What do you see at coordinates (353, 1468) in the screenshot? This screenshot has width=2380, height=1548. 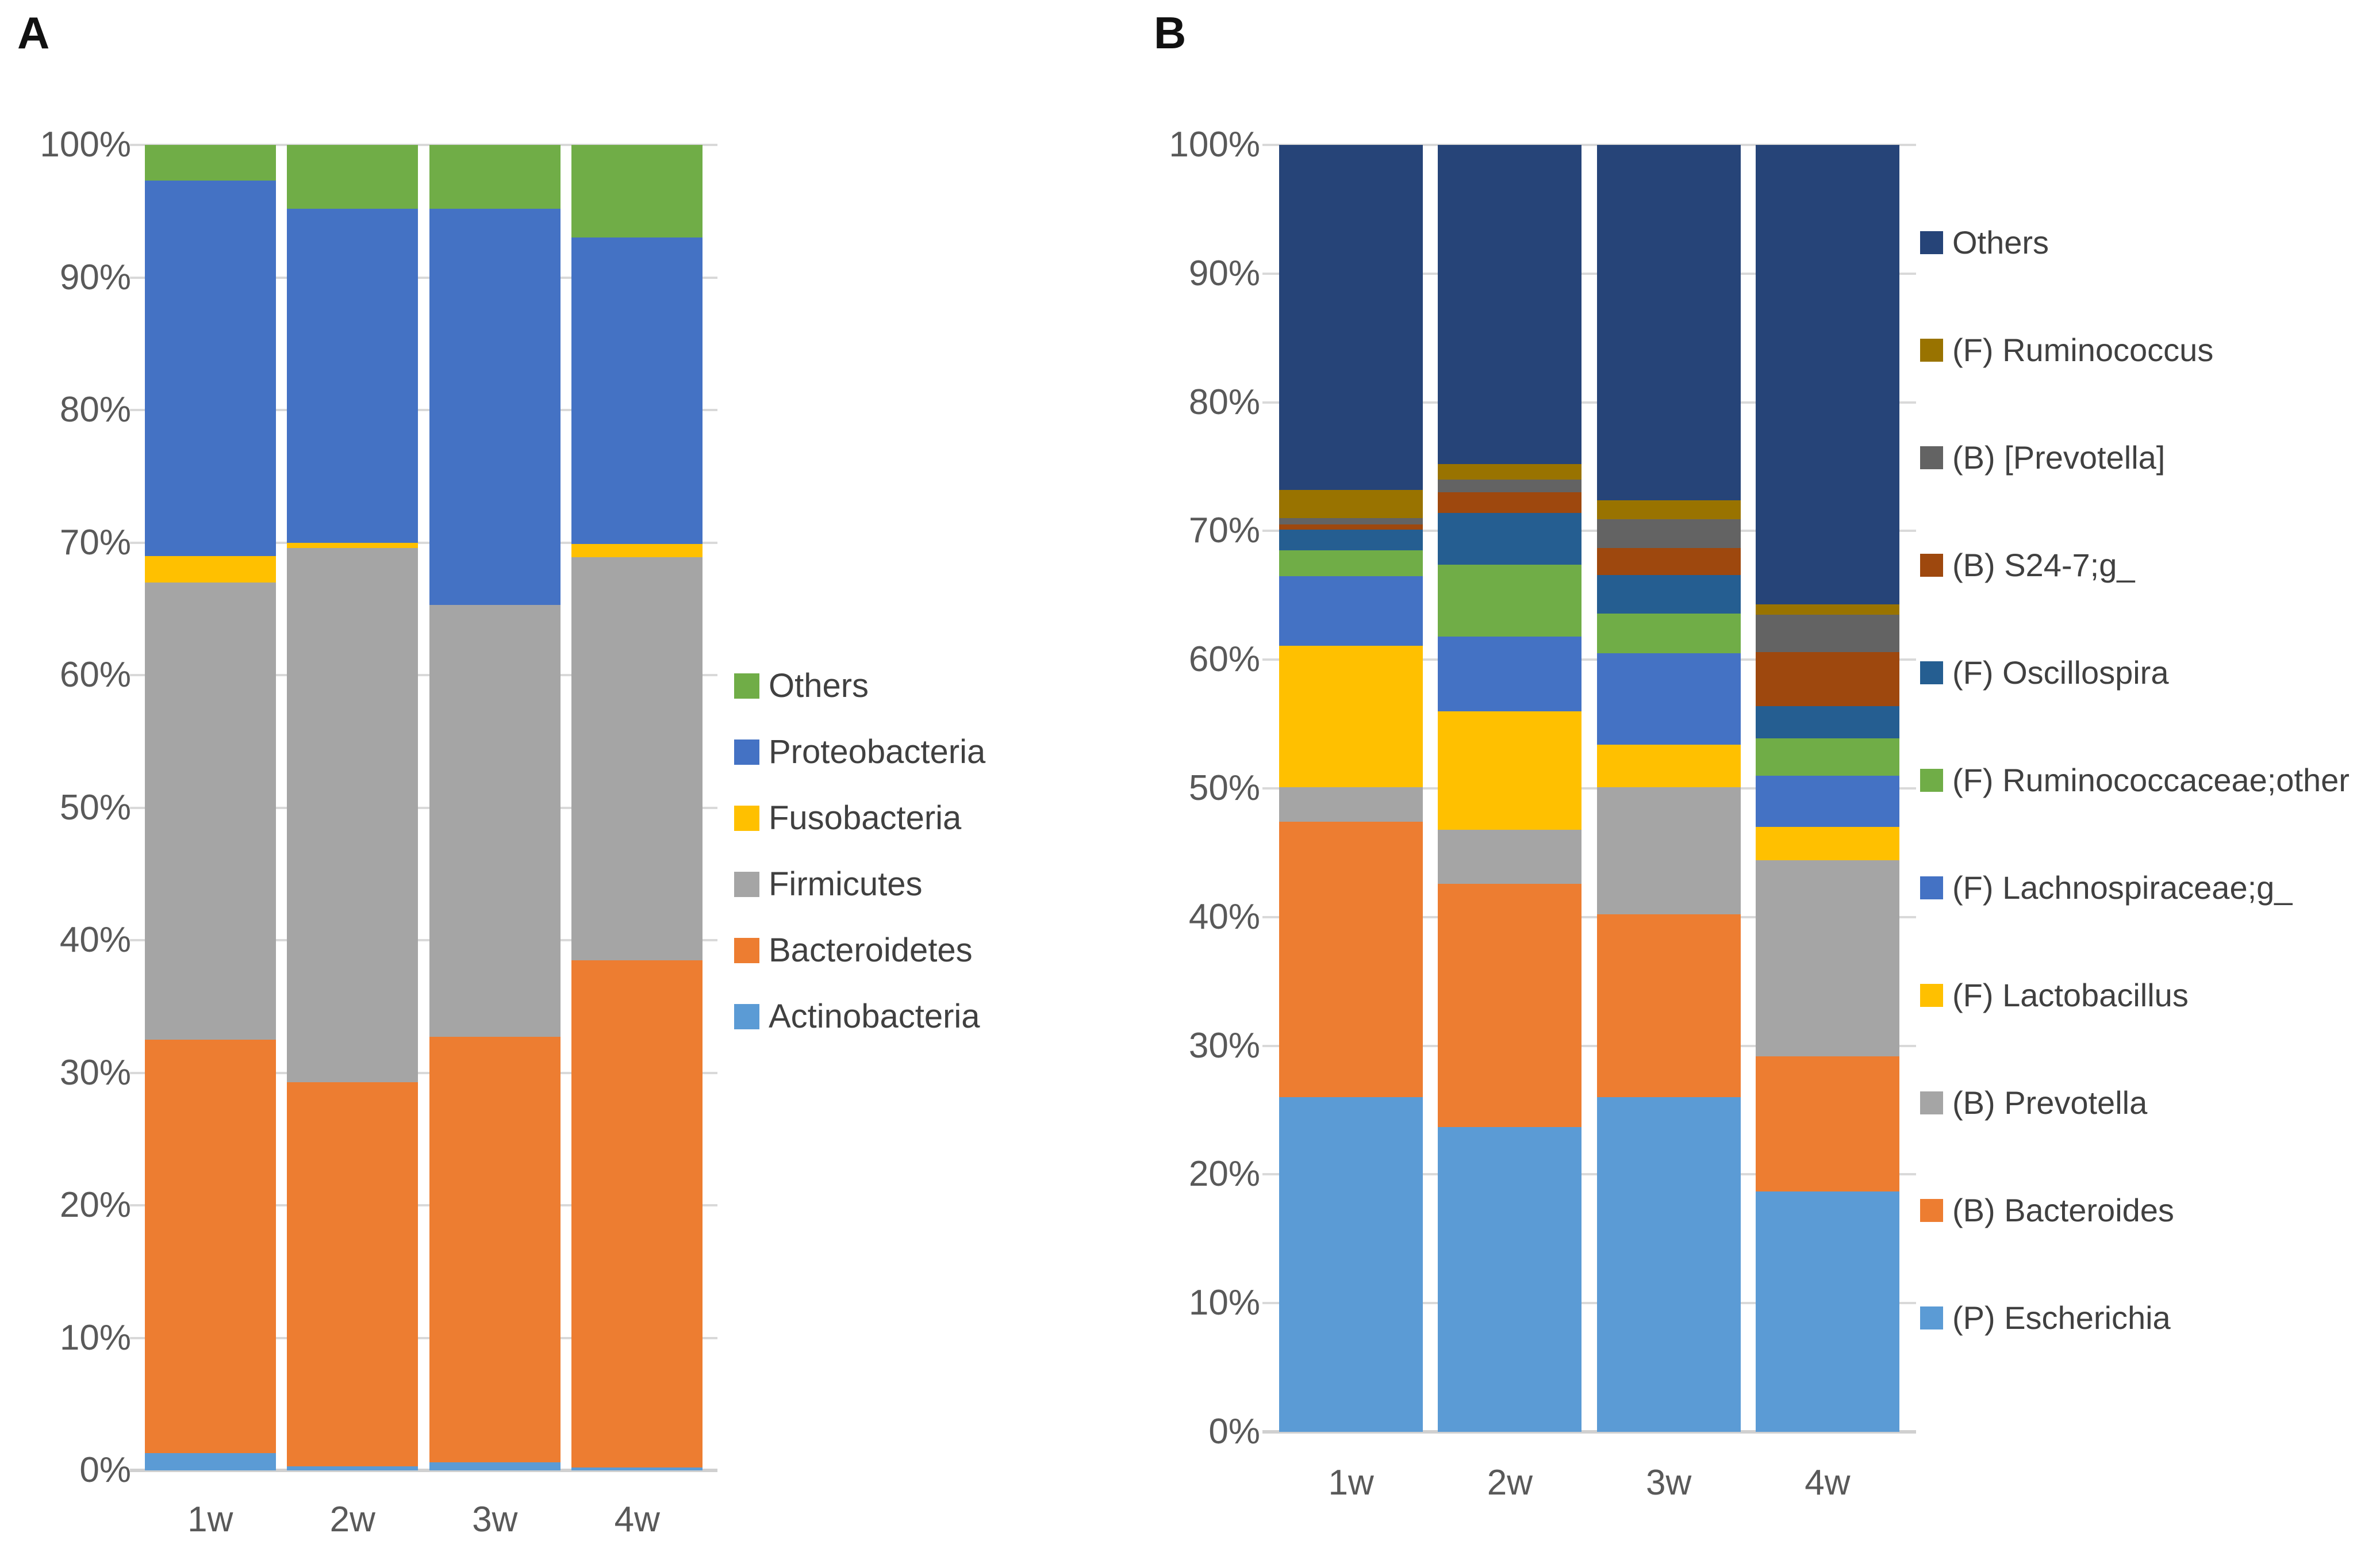 I see `bar-segment-2w-actinobacteria` at bounding box center [353, 1468].